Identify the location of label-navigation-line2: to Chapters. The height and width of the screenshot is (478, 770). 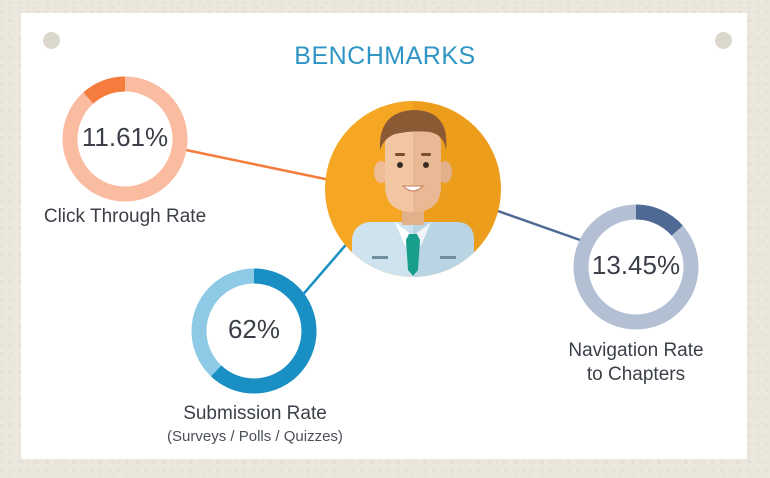
(636, 374).